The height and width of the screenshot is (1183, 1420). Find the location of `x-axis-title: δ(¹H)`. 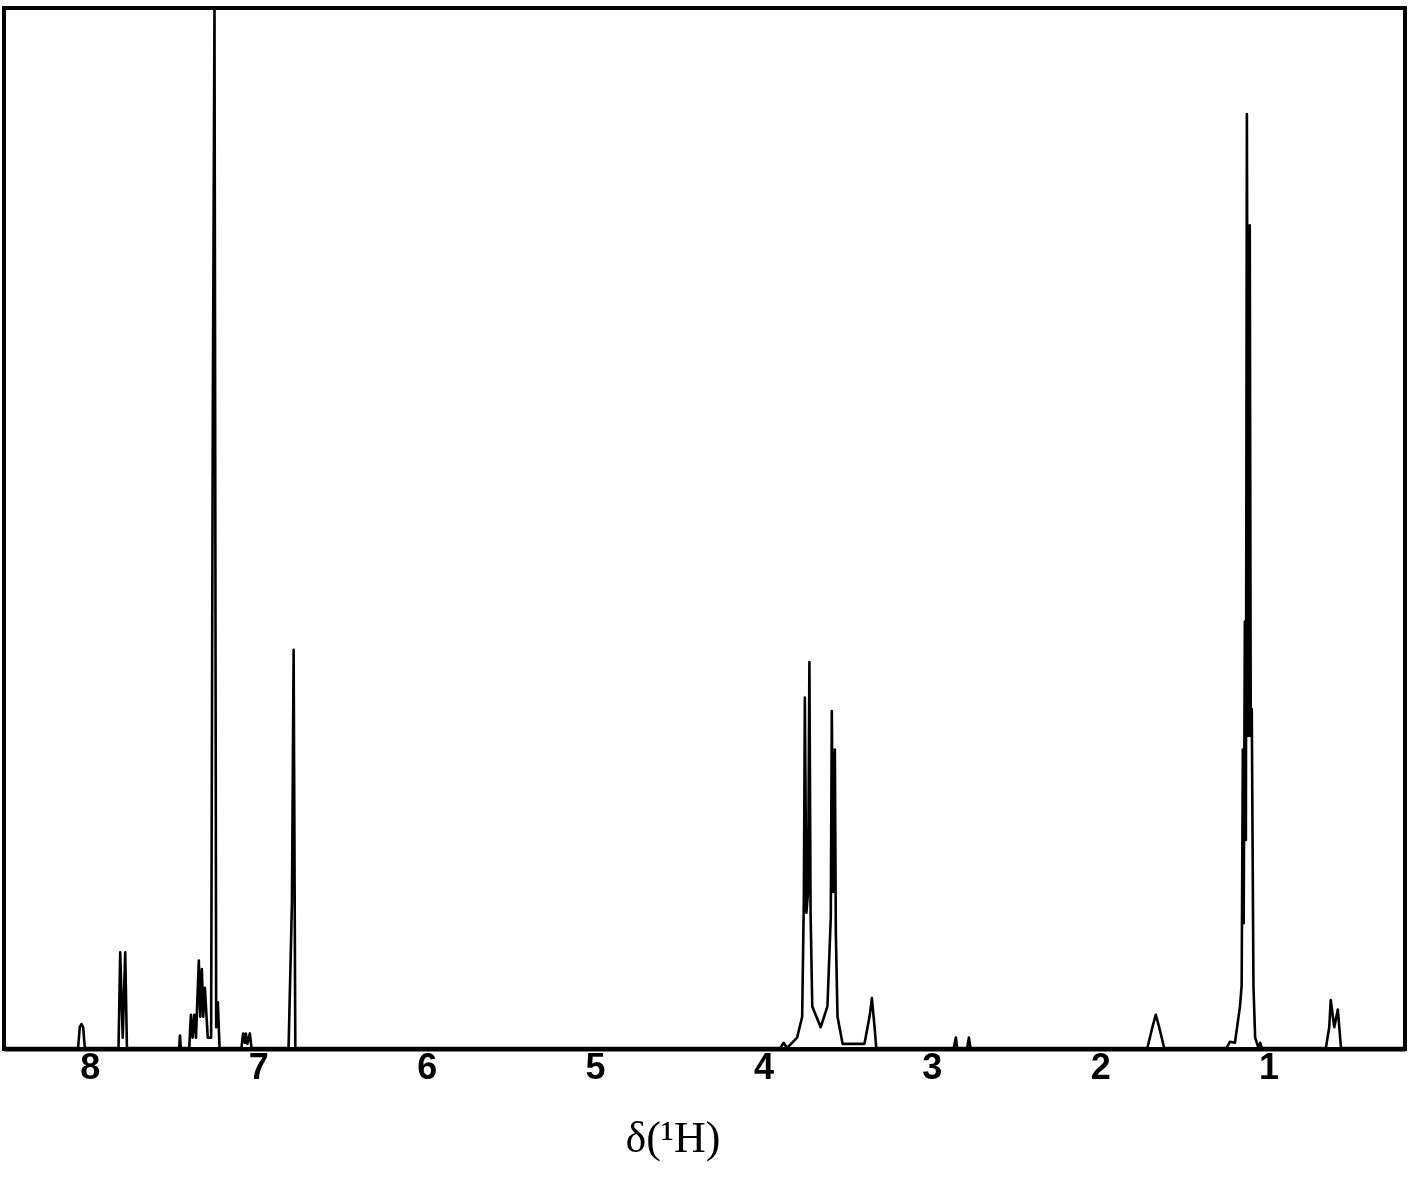

x-axis-title: δ(¹H) is located at coordinates (673, 1137).